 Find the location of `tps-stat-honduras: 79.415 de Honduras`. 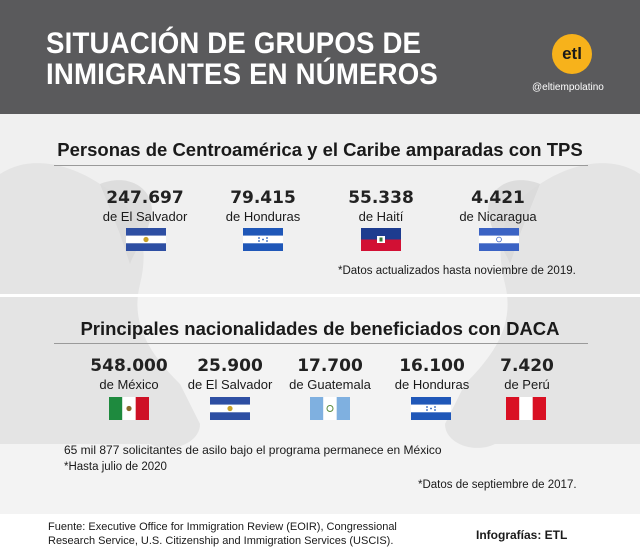

tps-stat-honduras: 79.415 de Honduras is located at coordinates (263, 206).